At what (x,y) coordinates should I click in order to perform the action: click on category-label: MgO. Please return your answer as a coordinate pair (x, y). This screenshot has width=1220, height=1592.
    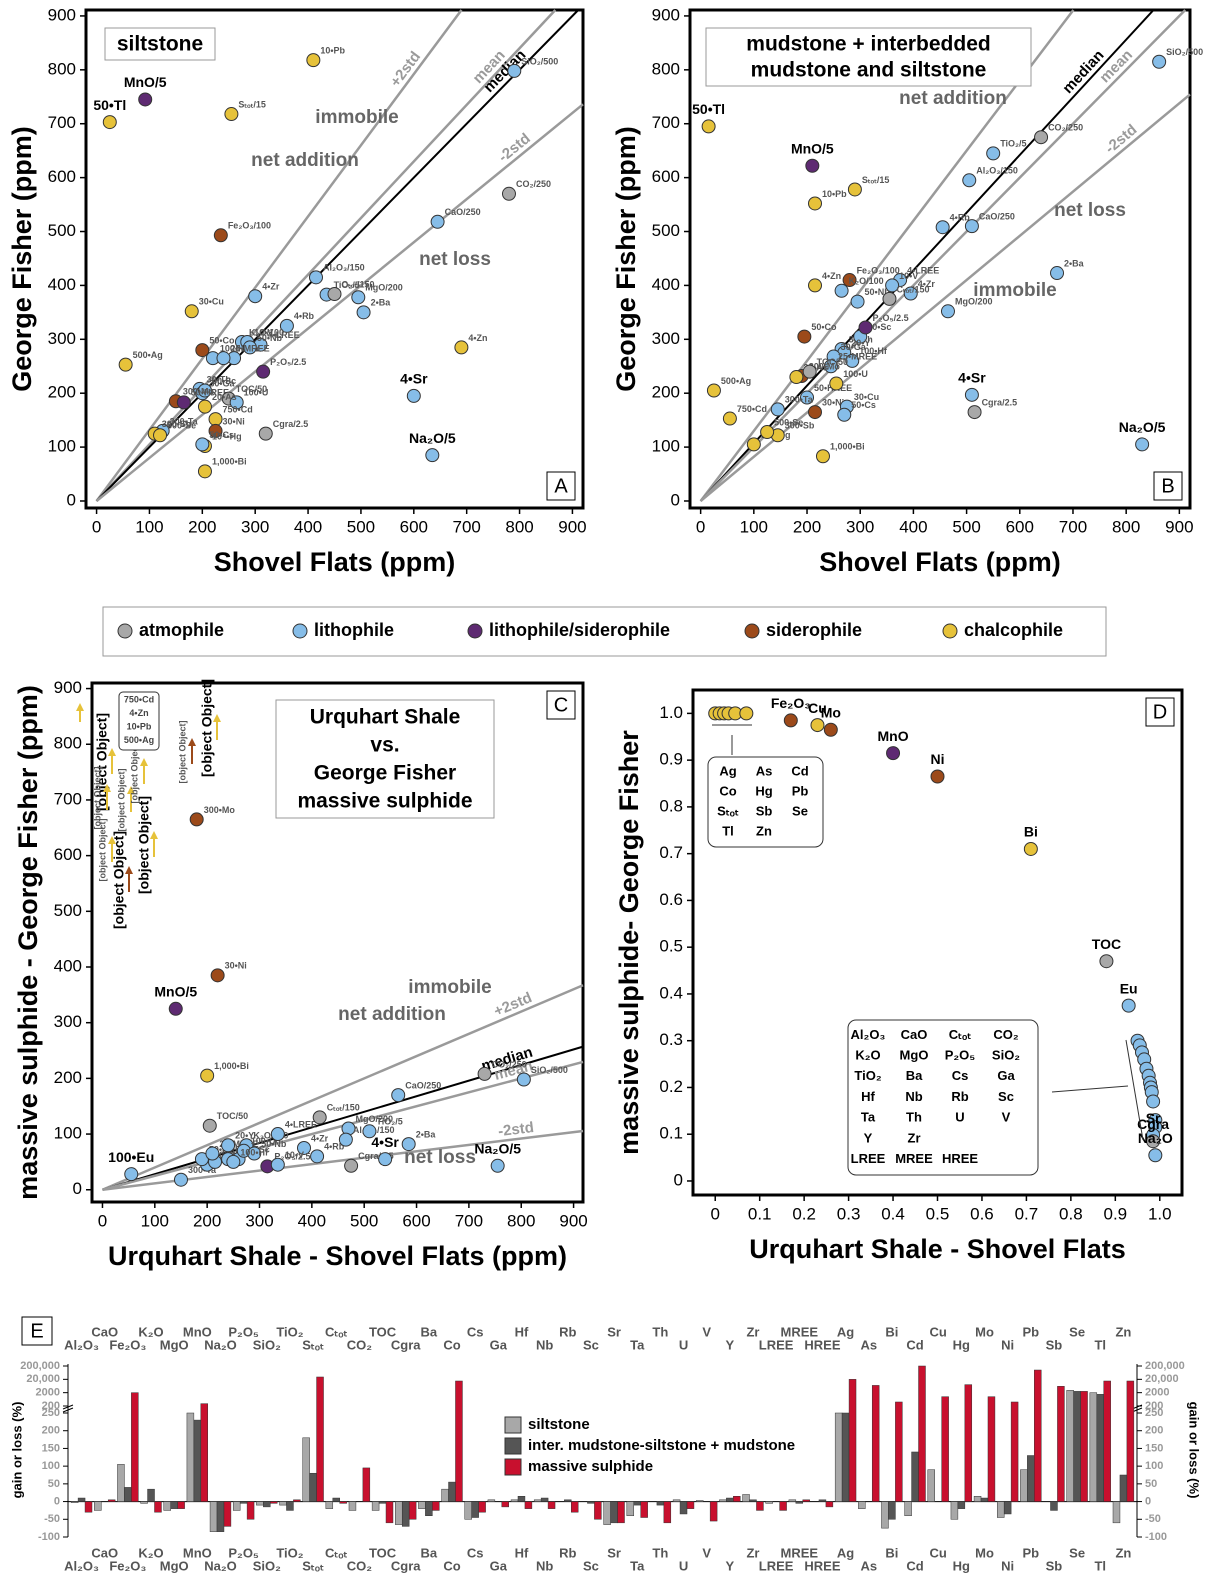
    Looking at the image, I should click on (174, 1565).